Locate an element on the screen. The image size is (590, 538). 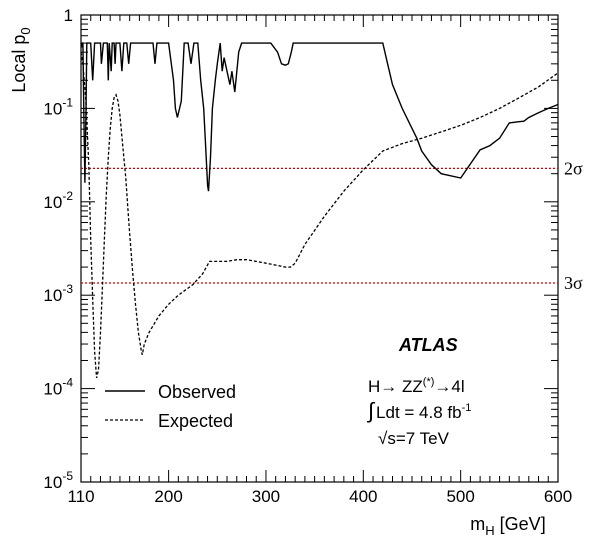
x-tick-label: 200 is located at coordinates (168, 496).